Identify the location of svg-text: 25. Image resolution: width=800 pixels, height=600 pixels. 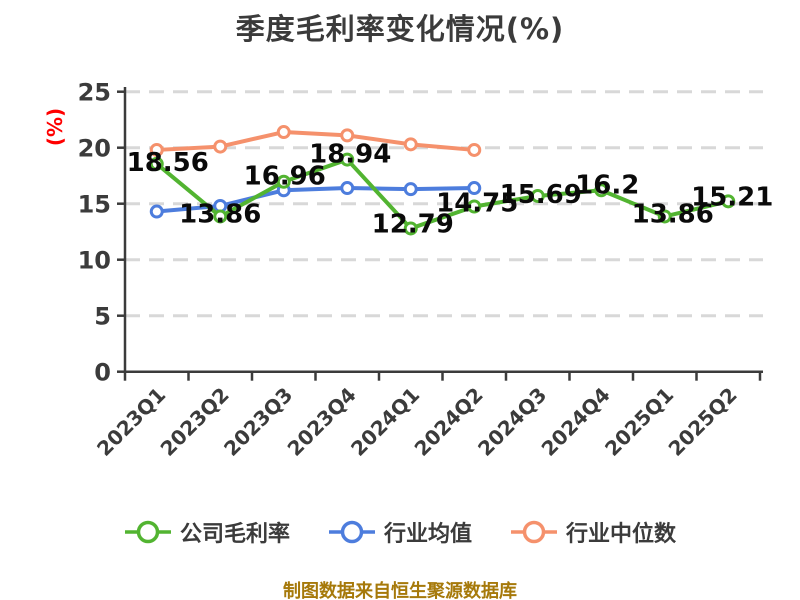
(94, 93).